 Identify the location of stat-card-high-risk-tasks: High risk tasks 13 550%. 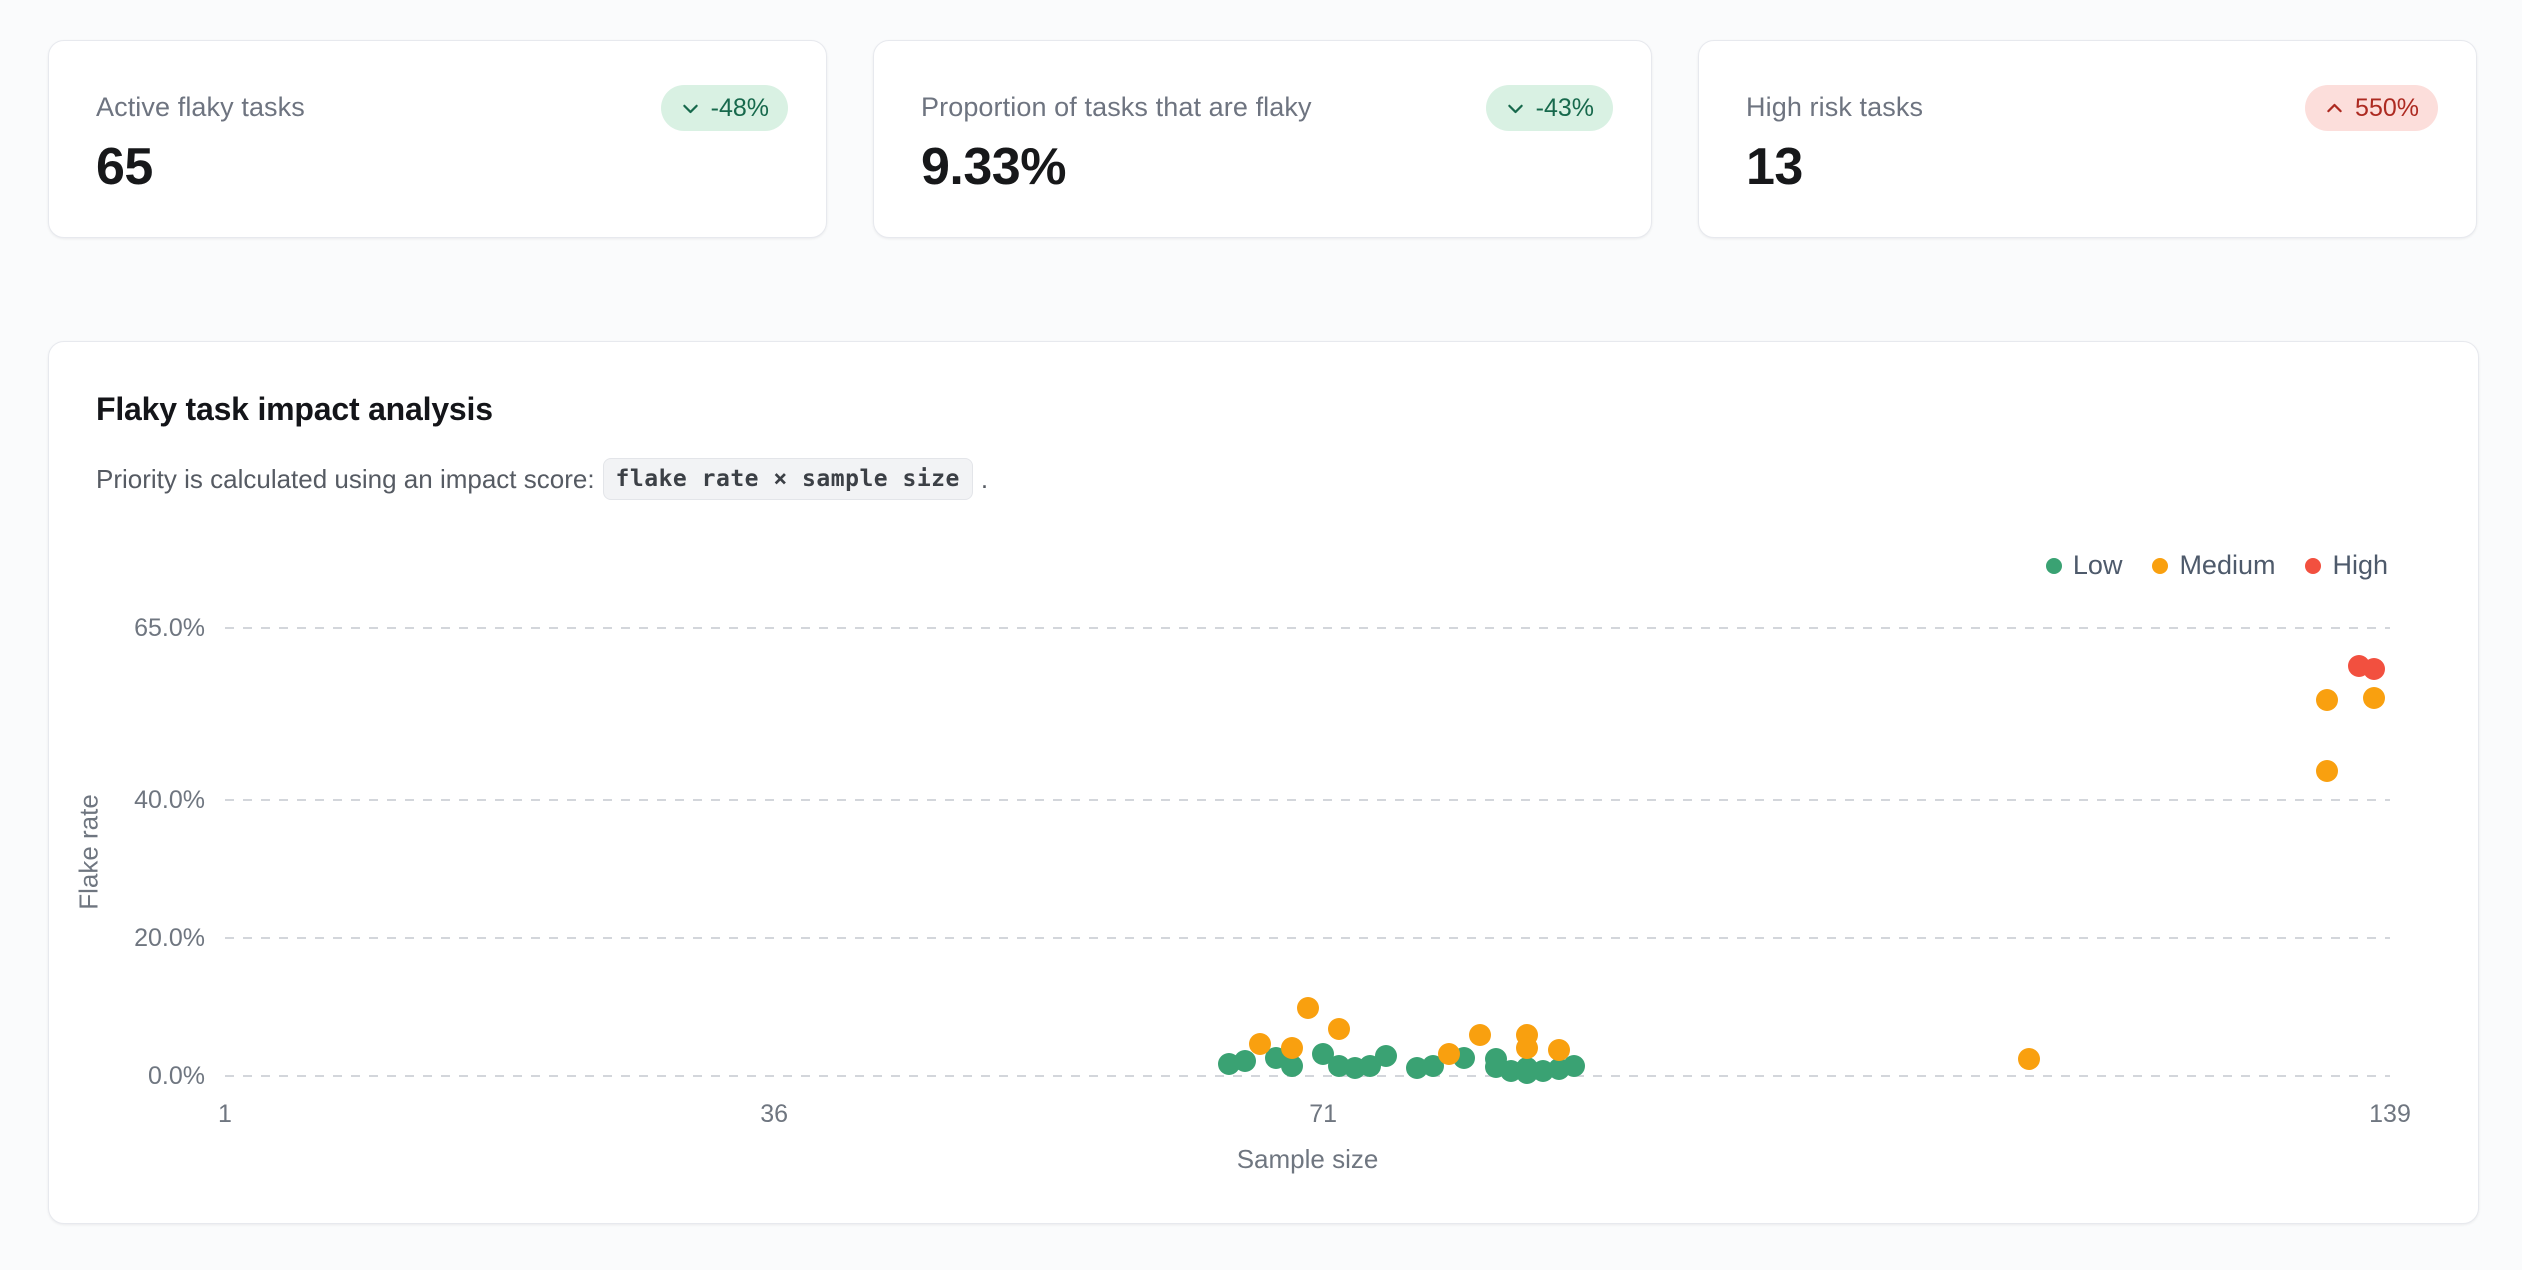
(2087, 139).